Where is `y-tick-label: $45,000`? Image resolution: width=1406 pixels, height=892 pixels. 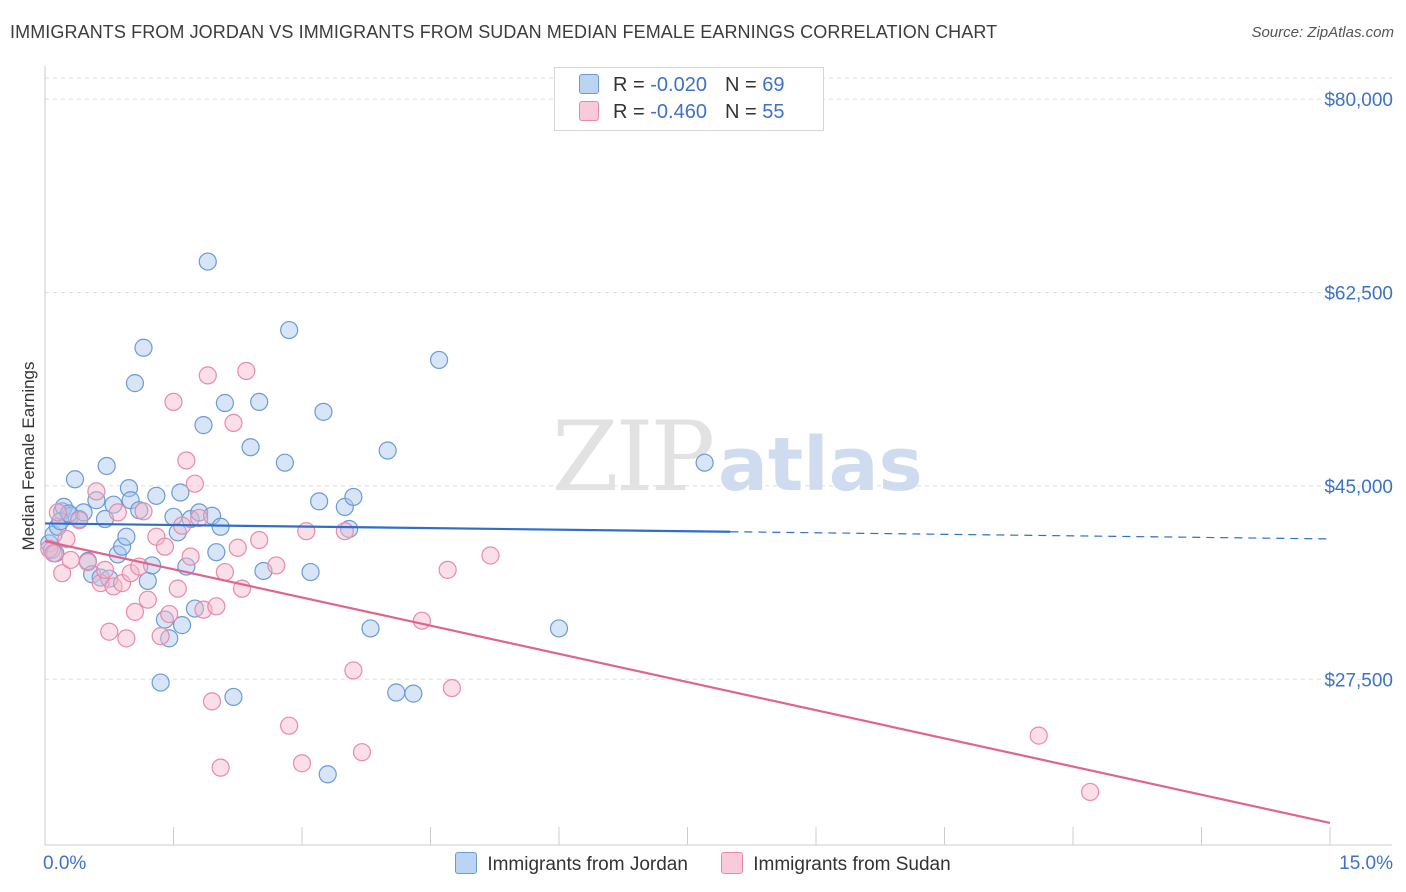
y-tick-label: $45,000 is located at coordinates (1358, 487).